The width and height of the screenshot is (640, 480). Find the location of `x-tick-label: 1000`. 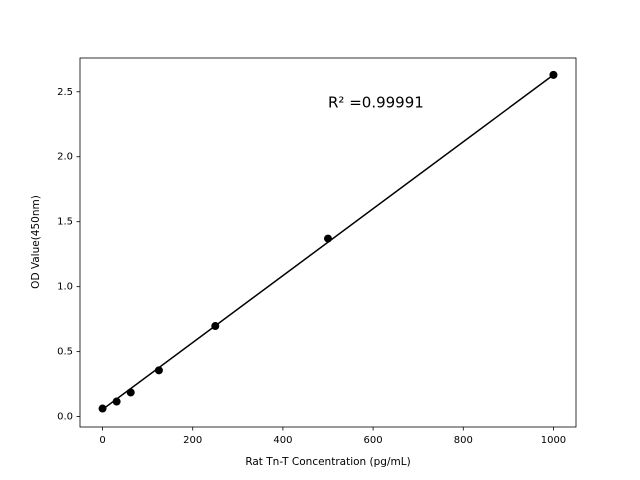

x-tick-label: 1000 is located at coordinates (553, 440).